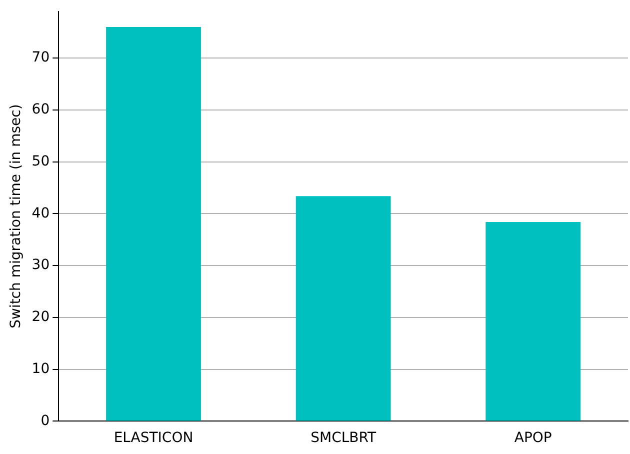  I want to click on y-tick-label: 0, so click(45, 420).